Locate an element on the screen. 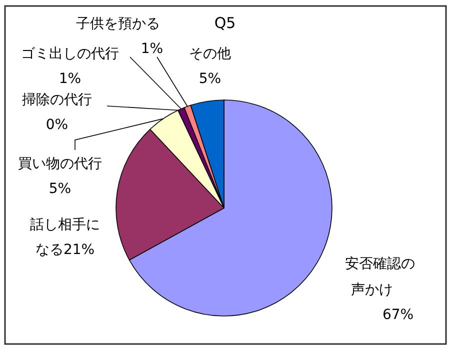 This screenshot has width=453, height=351. slice-label: ゴミ出しの代行 is located at coordinates (70, 54).